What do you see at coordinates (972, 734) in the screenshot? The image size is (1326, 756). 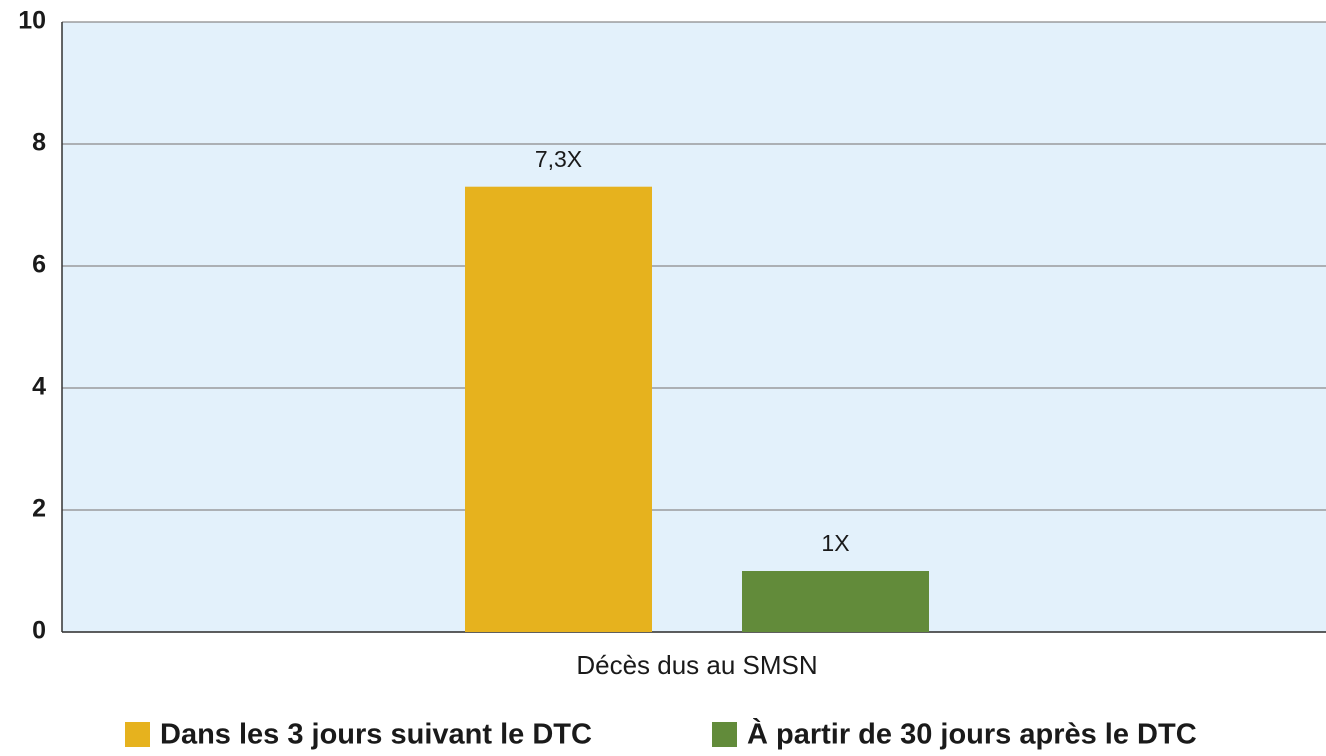 I see `legend-label: À partir de 30 jours après le DTC` at bounding box center [972, 734].